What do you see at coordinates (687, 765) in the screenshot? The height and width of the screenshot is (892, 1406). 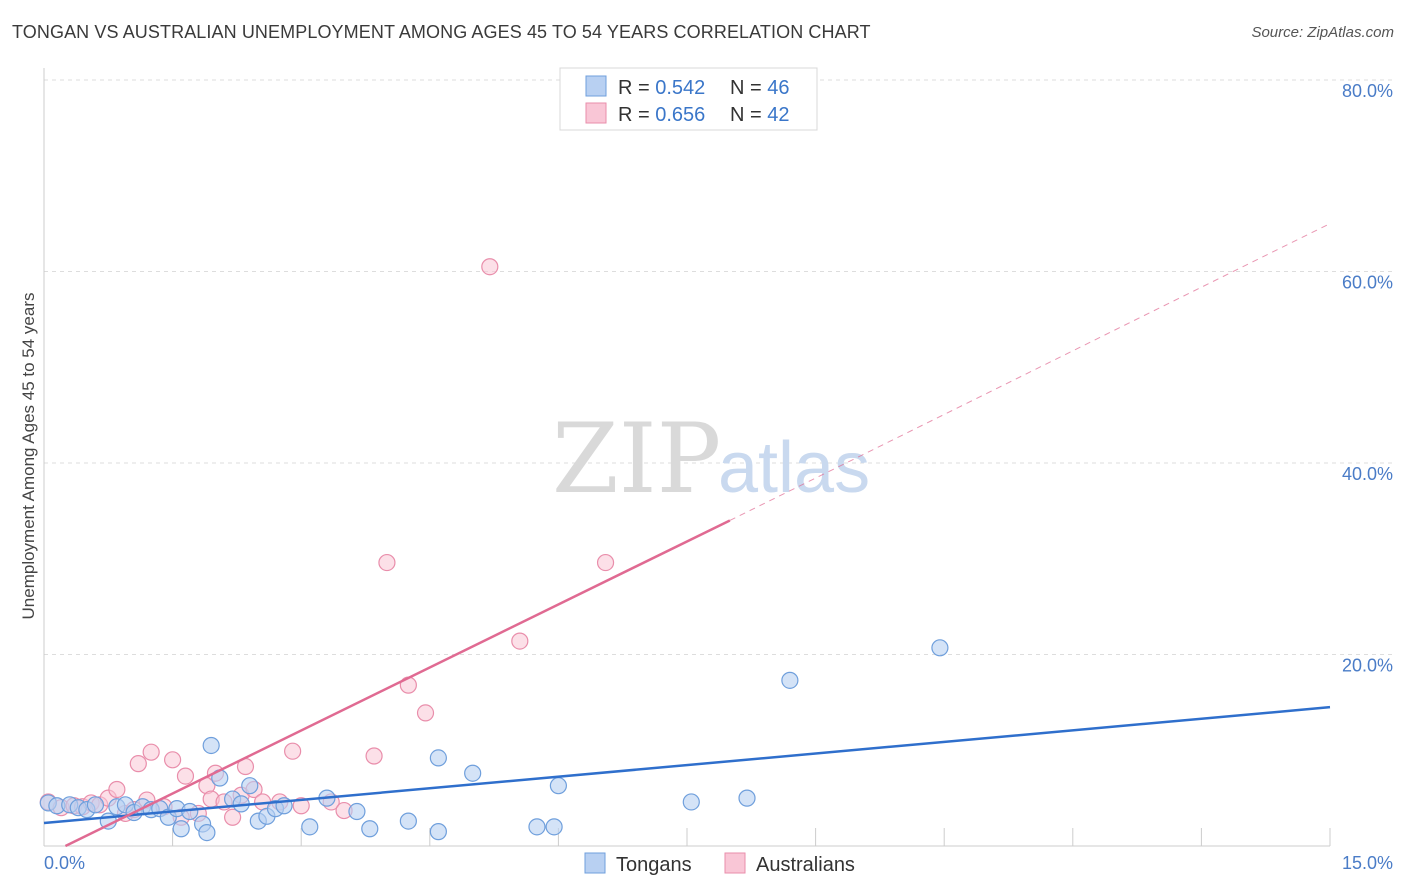 I see `tongans-trend-line` at bounding box center [687, 765].